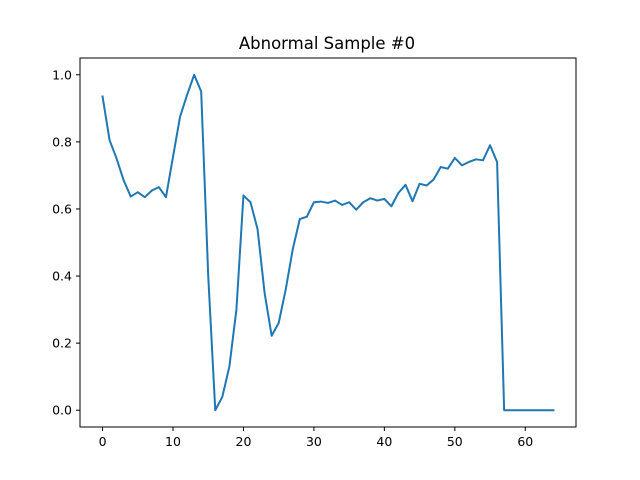 This screenshot has width=640, height=480. I want to click on y-axis: 0.0 0.2 0.4 0.6 0.8 1.0, so click(66, 242).